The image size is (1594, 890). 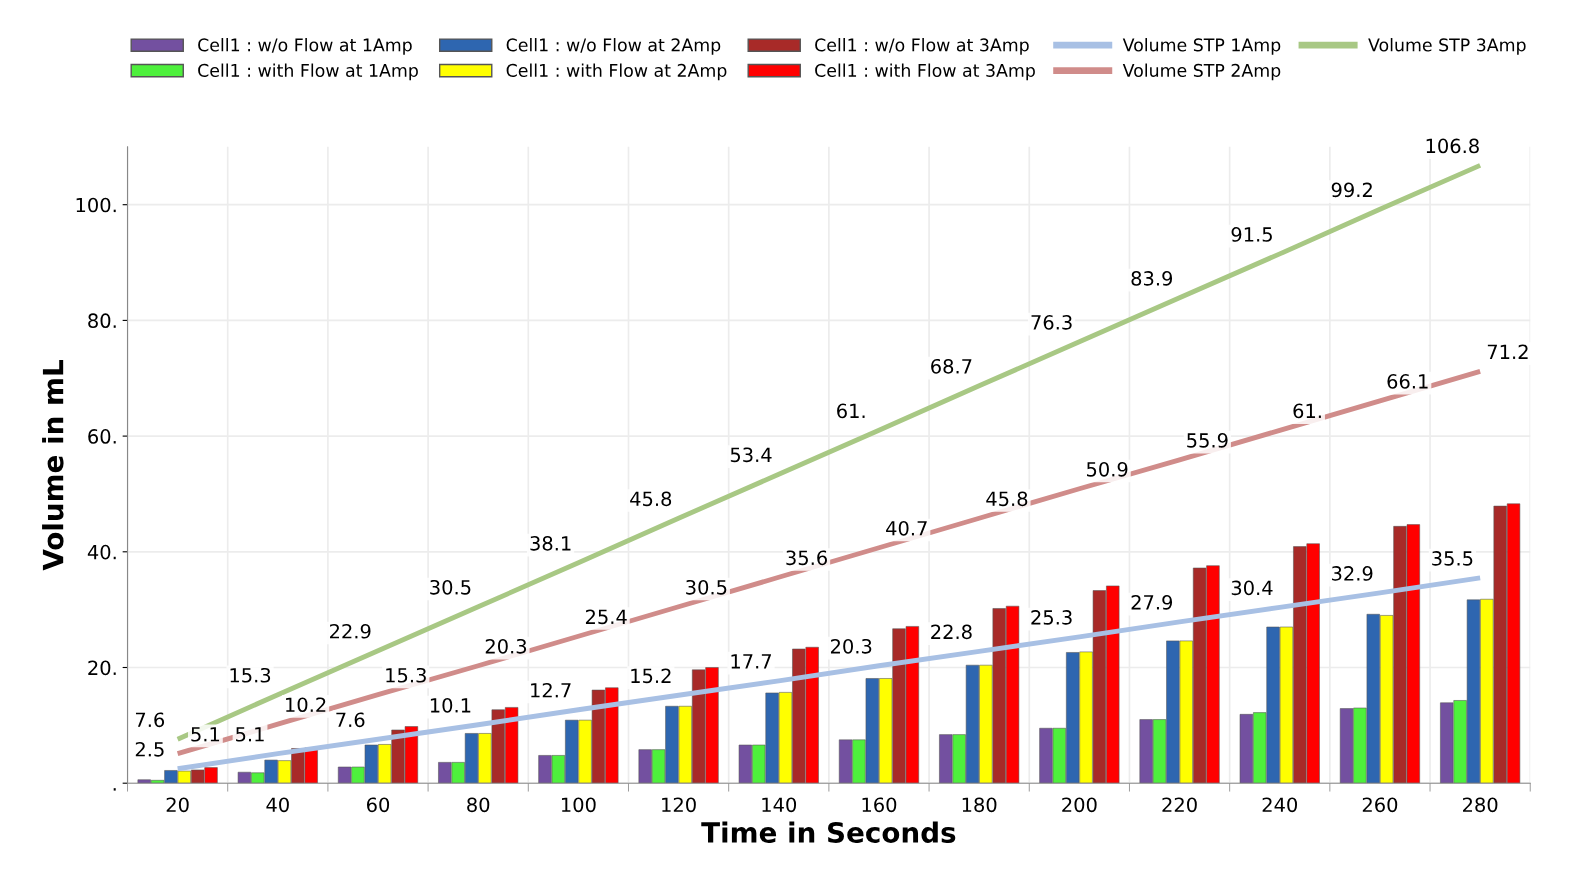 What do you see at coordinates (1452, 558) in the screenshot?
I see `data-label: 35.5` at bounding box center [1452, 558].